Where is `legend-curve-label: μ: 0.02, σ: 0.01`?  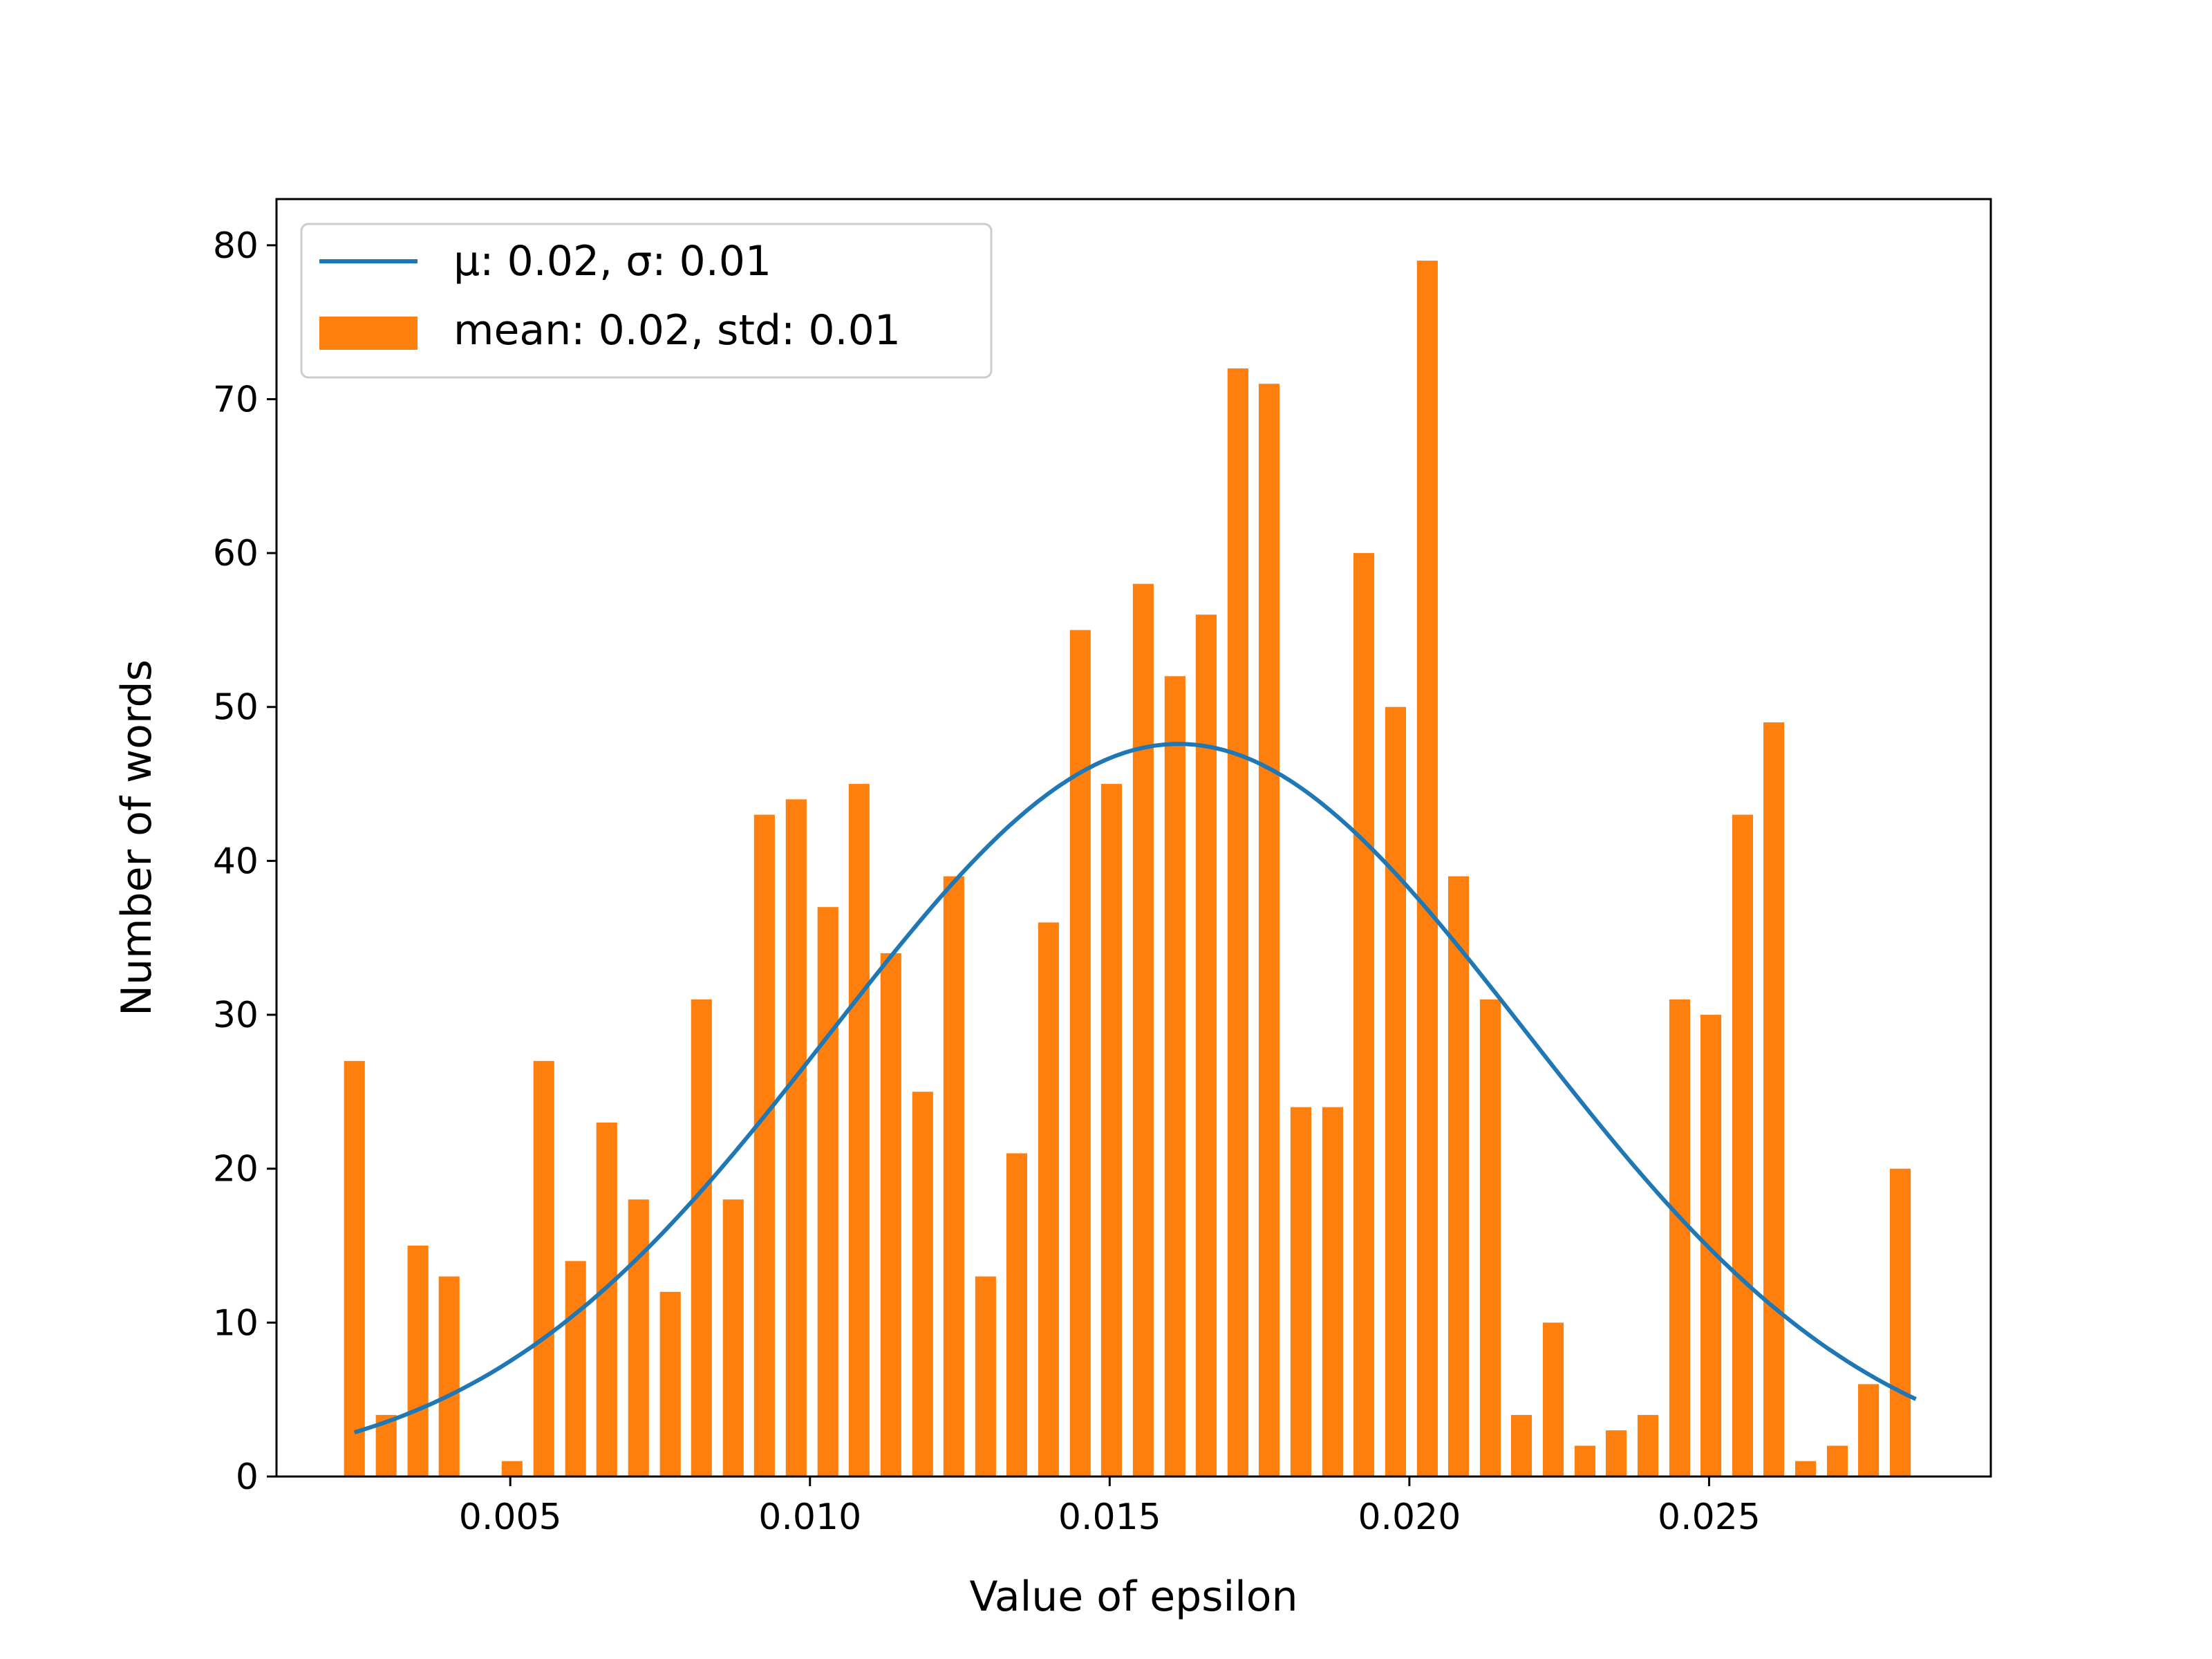 legend-curve-label: μ: 0.02, σ: 0.01 is located at coordinates (612, 261).